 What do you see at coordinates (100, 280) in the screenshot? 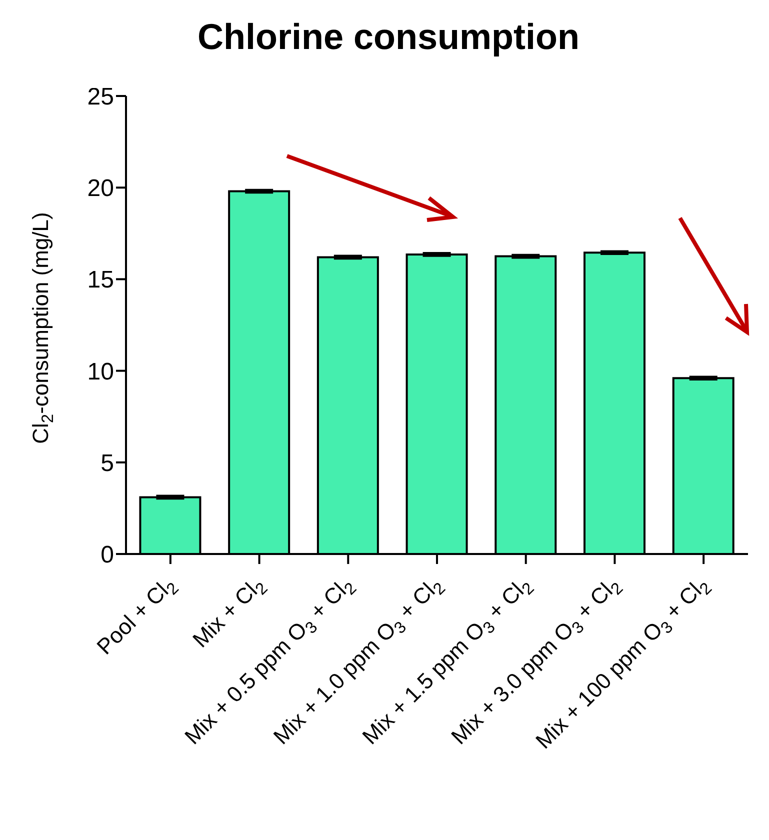
I see `y-tick-label: 15` at bounding box center [100, 280].